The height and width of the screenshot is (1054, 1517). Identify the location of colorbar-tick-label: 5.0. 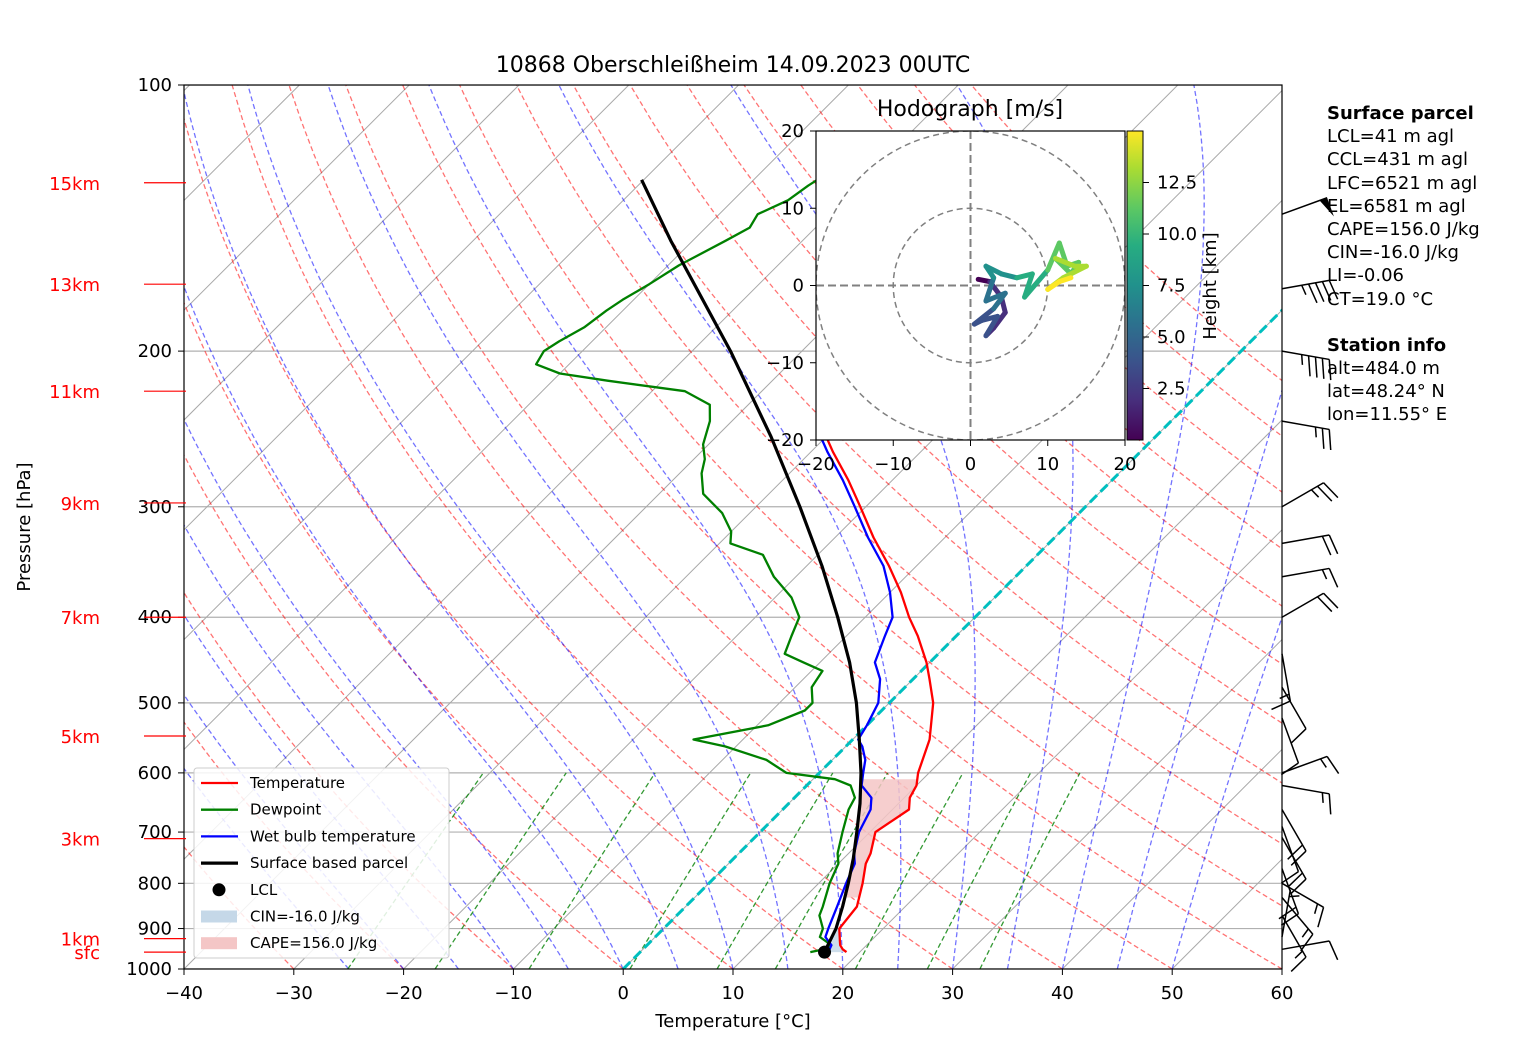
(1171, 337).